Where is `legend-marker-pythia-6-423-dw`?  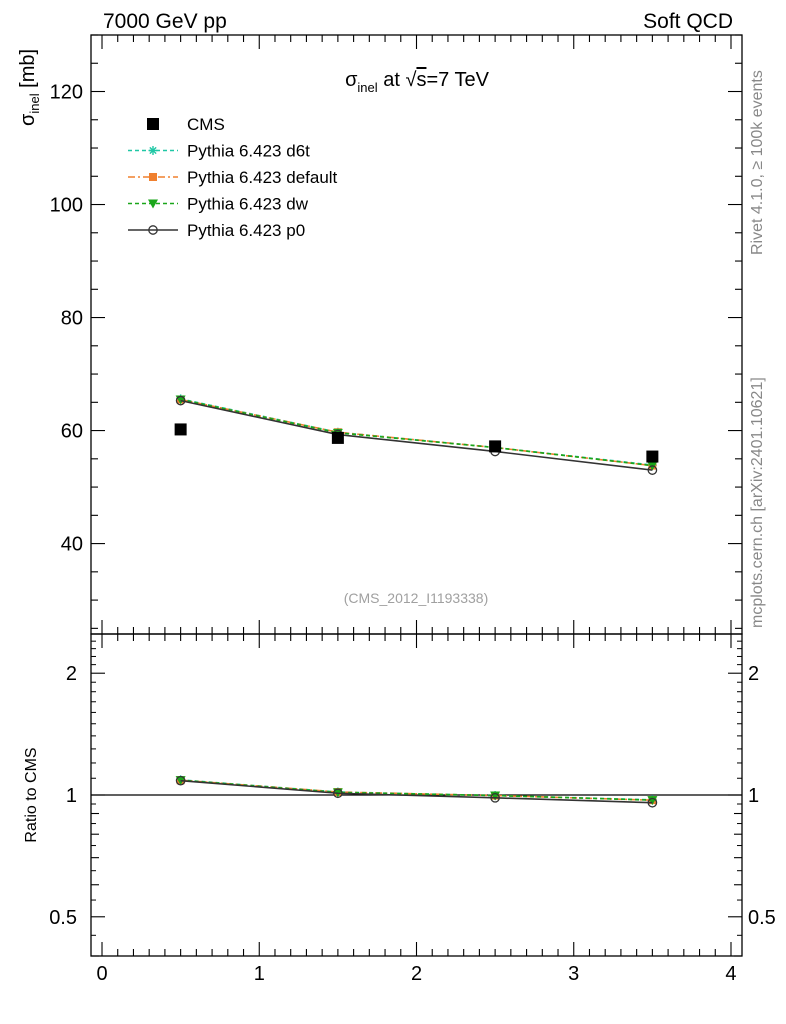
legend-marker-pythia-6-423-dw is located at coordinates (153, 204).